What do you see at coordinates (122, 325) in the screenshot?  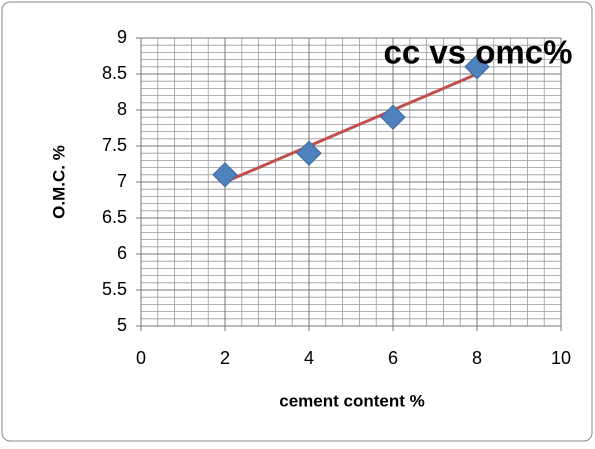 I see `y-tick-label: 5` at bounding box center [122, 325].